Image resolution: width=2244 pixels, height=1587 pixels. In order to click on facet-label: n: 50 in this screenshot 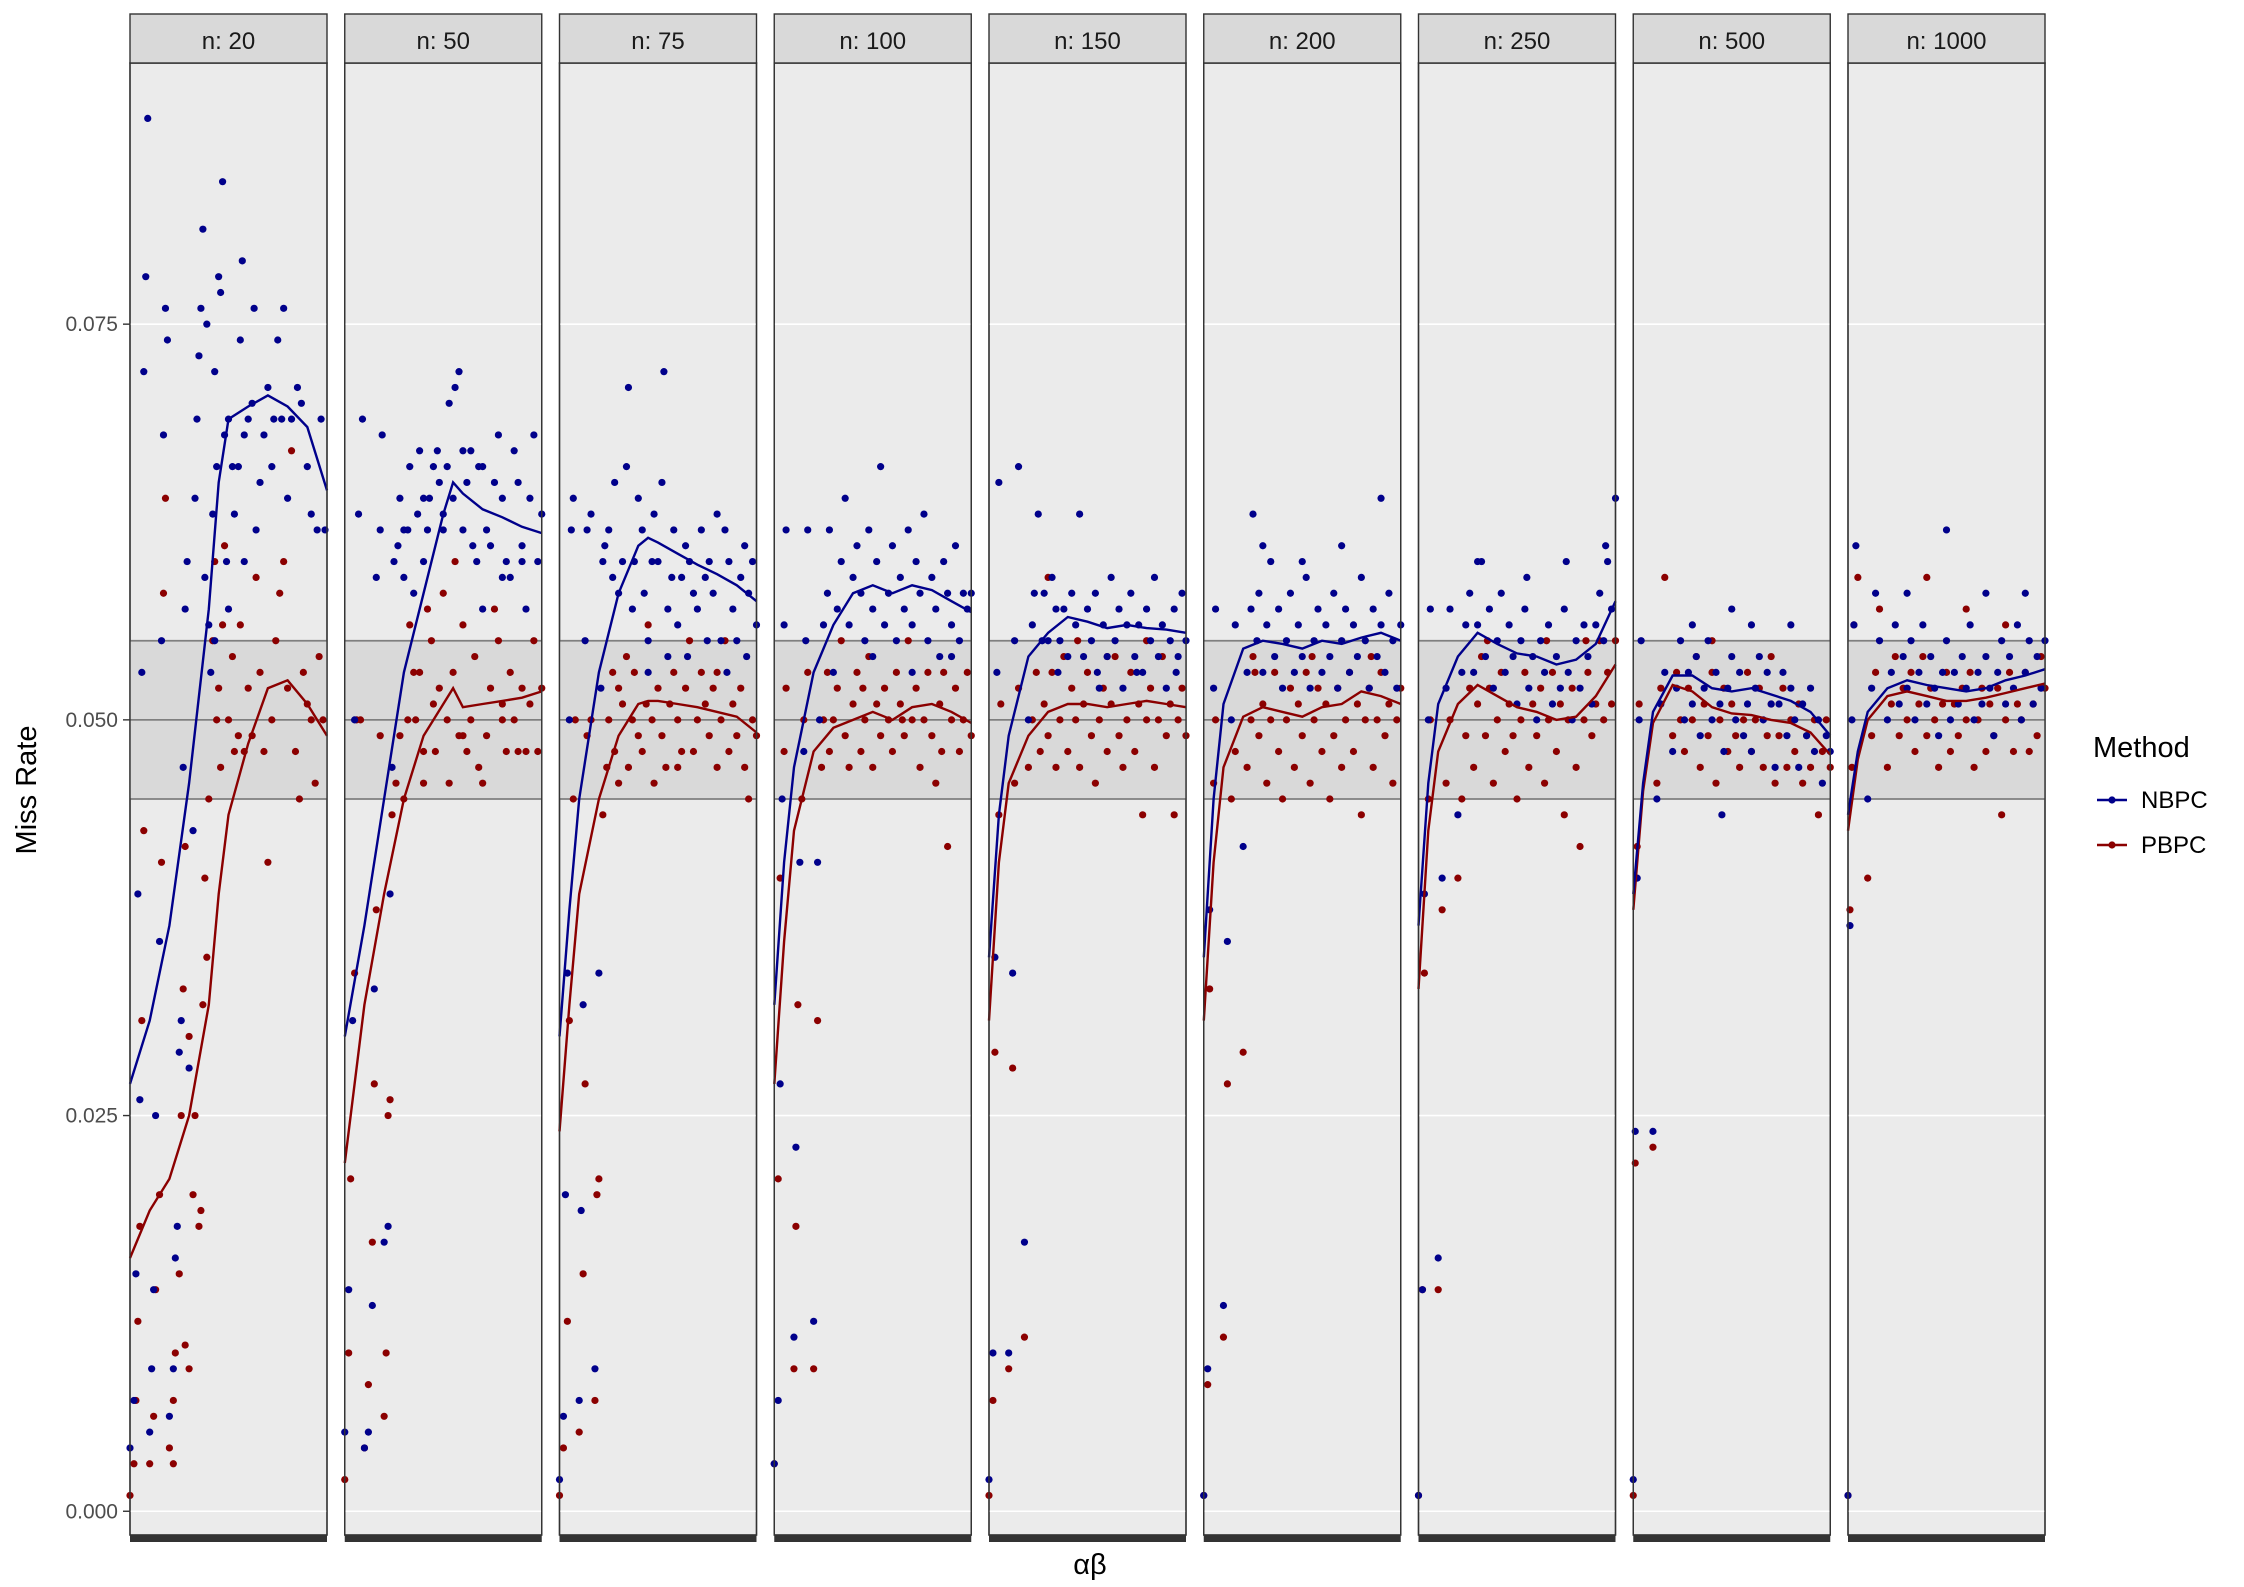, I will do `click(443, 41)`.